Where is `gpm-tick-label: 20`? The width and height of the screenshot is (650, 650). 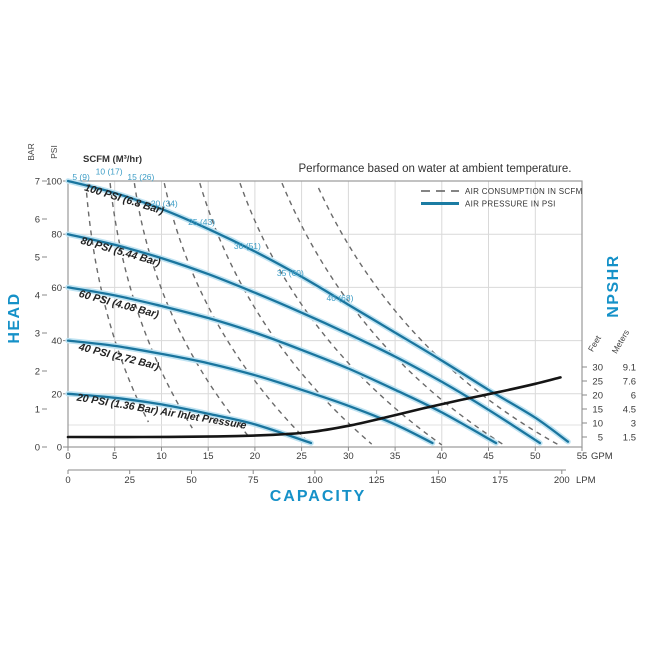
gpm-tick-label: 20 is located at coordinates (255, 456).